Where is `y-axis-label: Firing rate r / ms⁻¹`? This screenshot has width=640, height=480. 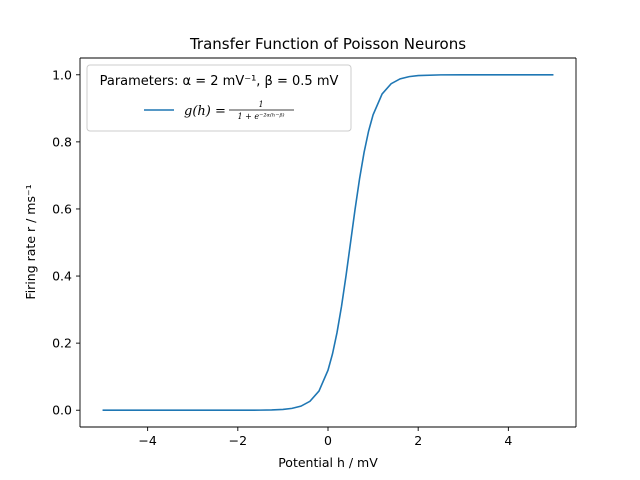
y-axis-label: Firing rate r / ms⁻¹ is located at coordinates (30, 241).